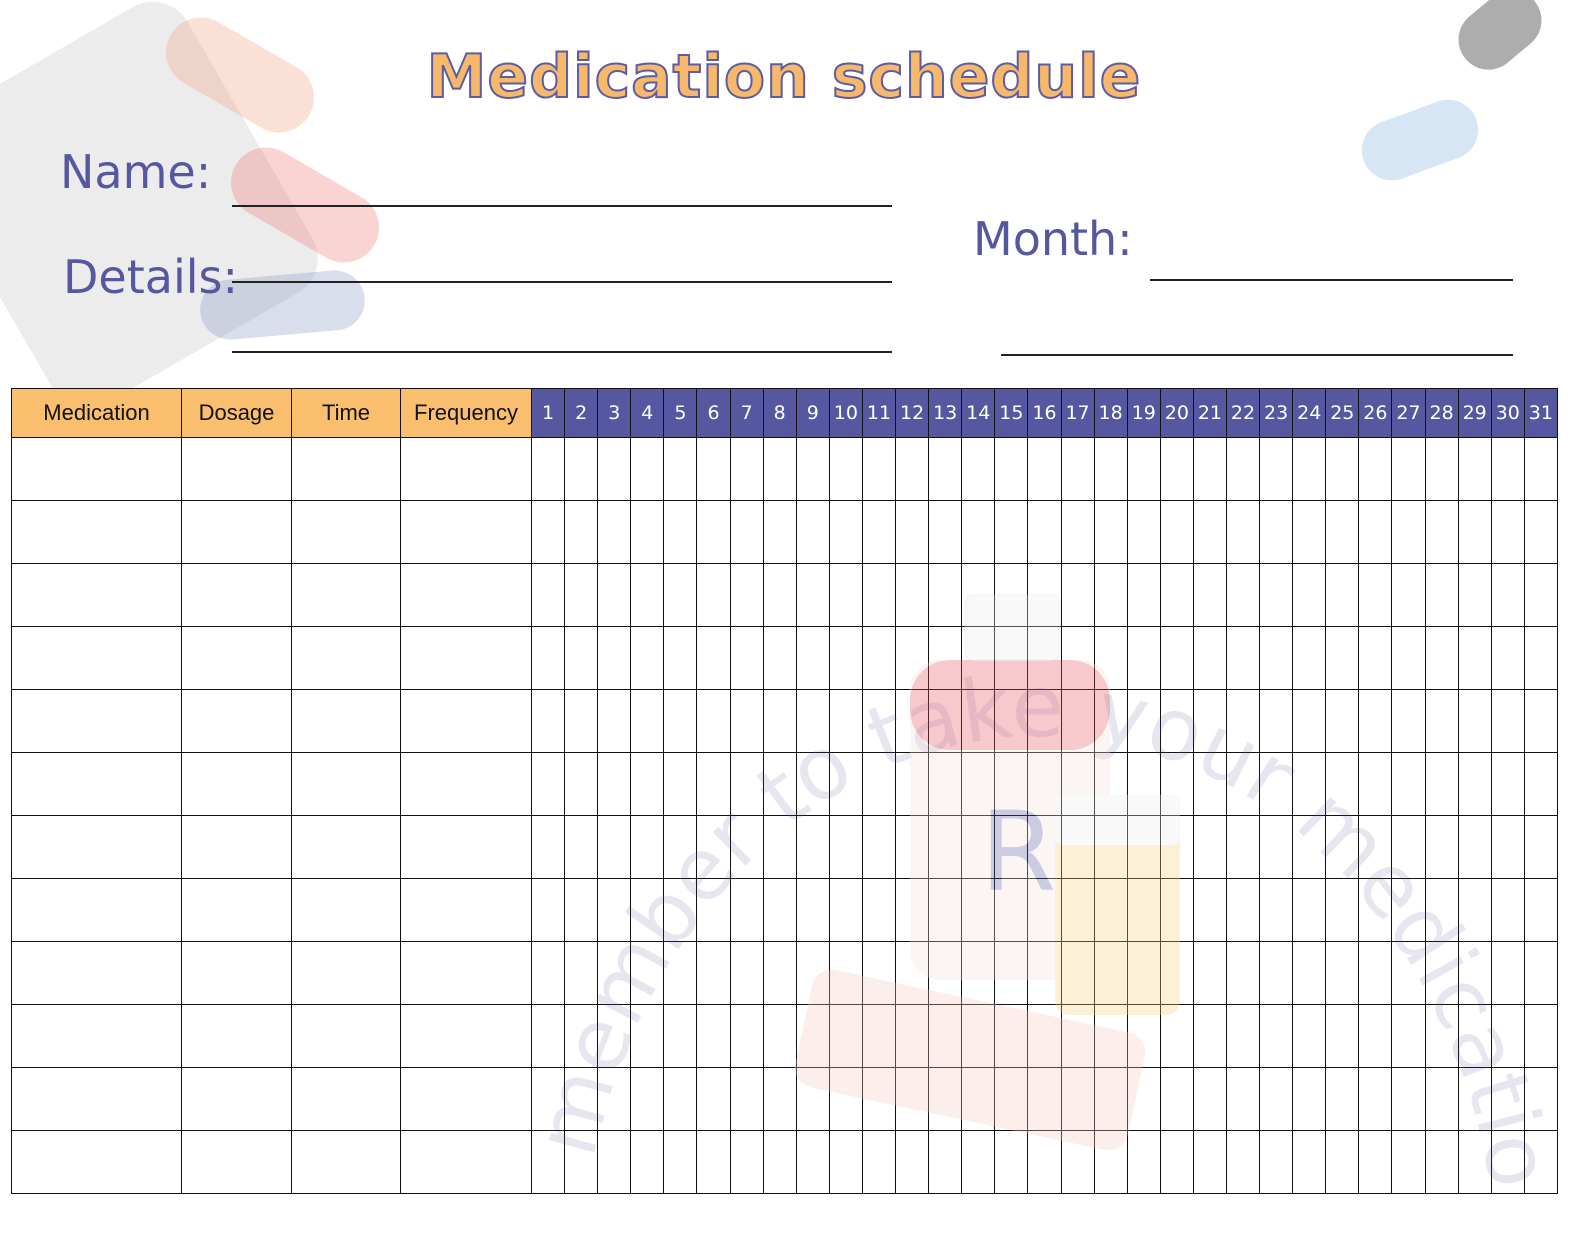  Describe the element at coordinates (1441, 1162) in the screenshot. I see `day-28-checkbox-cell` at that location.